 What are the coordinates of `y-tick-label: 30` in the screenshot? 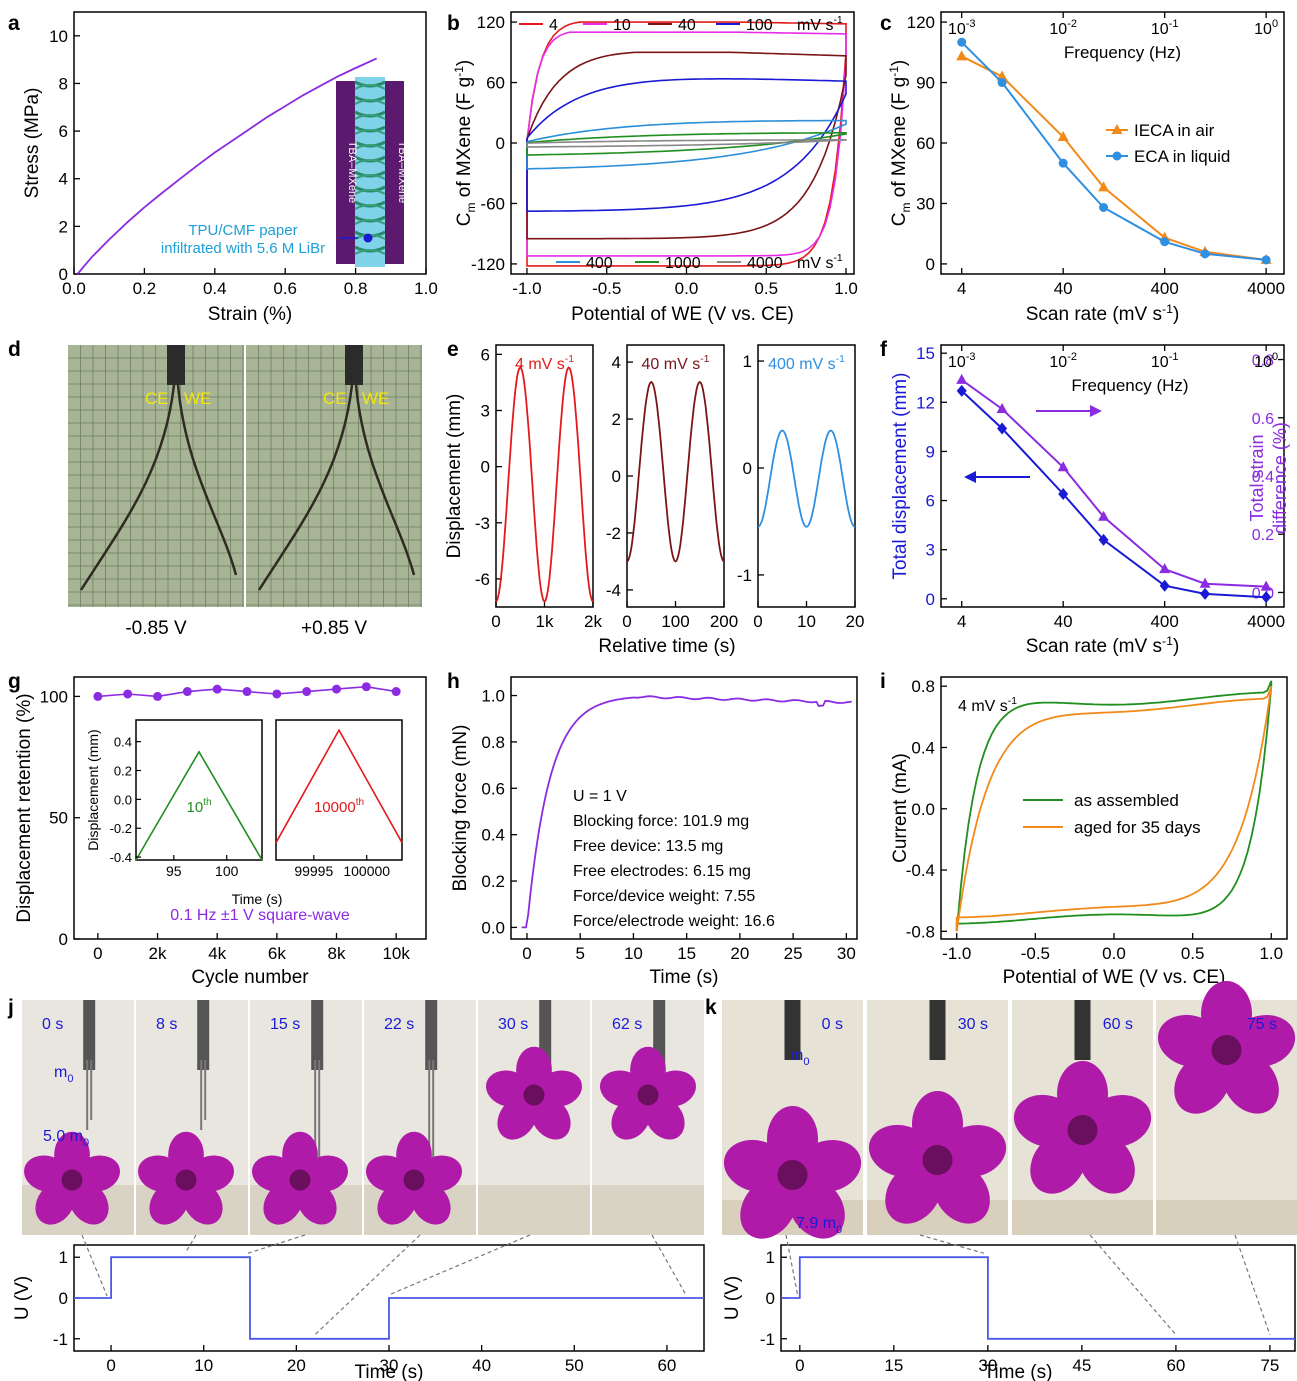 It's located at (925, 203).